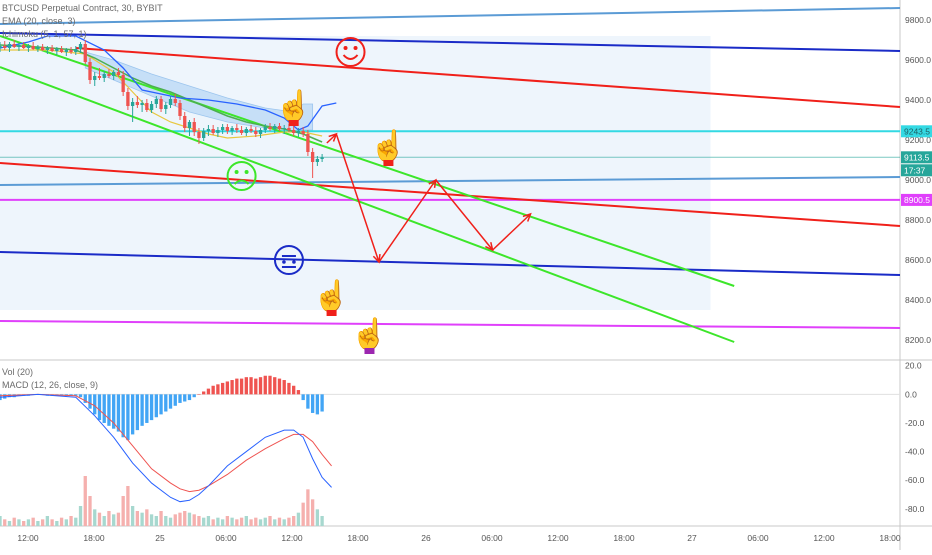 The image size is (932, 555). I want to click on time-tick-label: 25, so click(160, 538).